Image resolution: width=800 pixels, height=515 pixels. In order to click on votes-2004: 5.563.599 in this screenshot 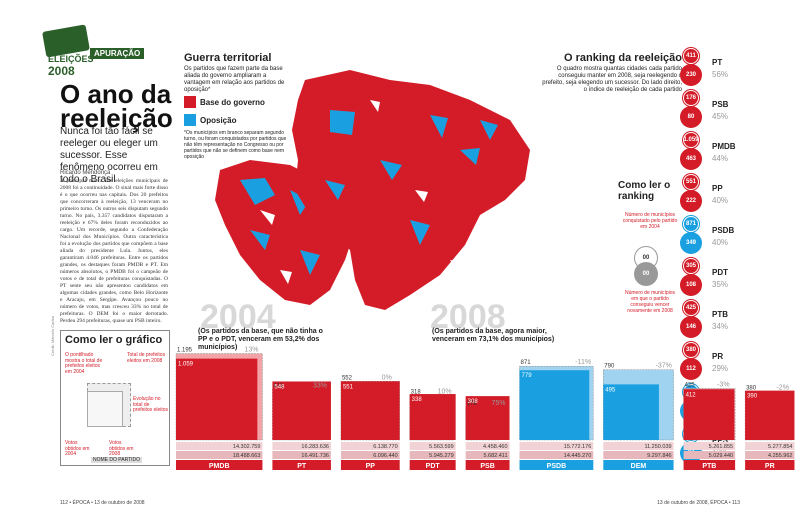, I will do `click(441, 447)`.